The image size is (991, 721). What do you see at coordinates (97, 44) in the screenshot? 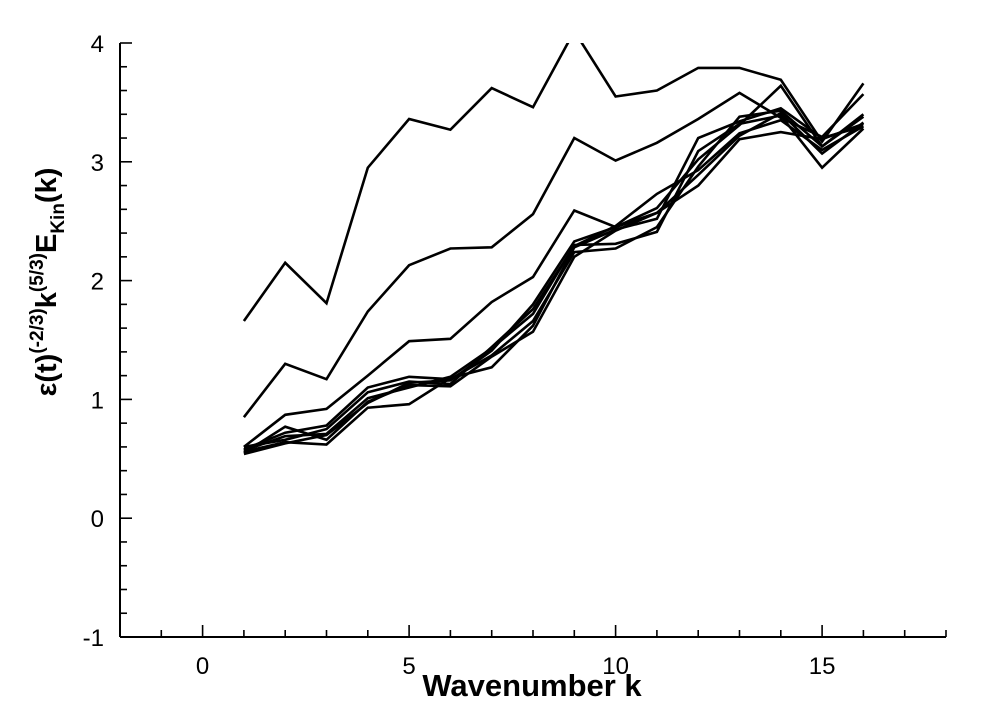
I see `y-tick-label: 4` at bounding box center [97, 44].